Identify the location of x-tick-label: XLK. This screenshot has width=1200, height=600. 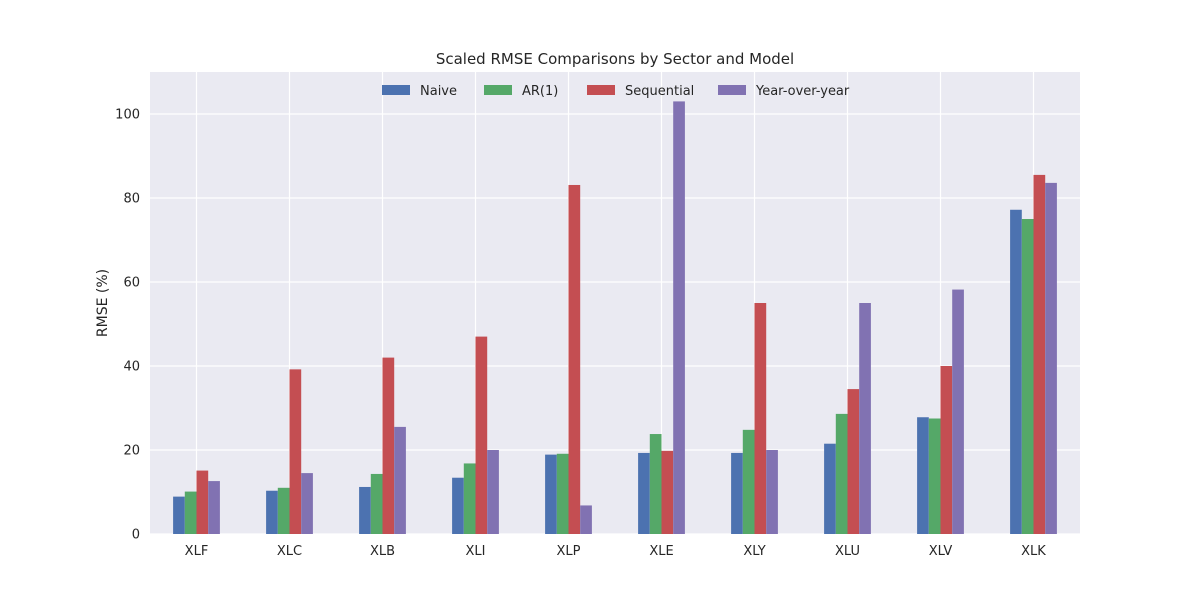
(1033, 551).